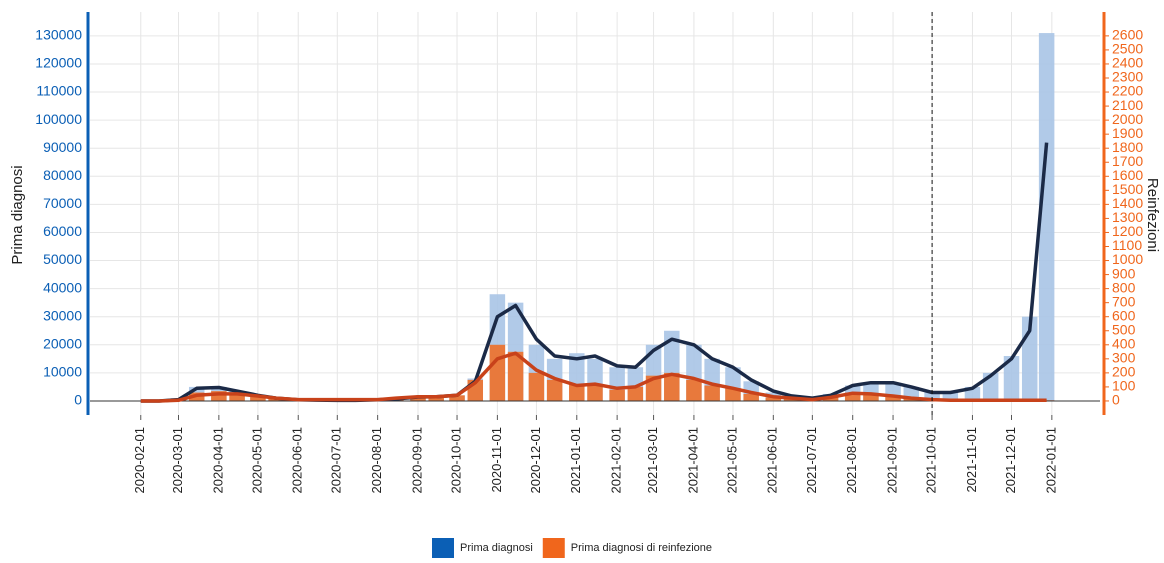 The height and width of the screenshot is (563, 1164). What do you see at coordinates (772, 460) in the screenshot?
I see `x-tick-label: 2021-06-01` at bounding box center [772, 460].